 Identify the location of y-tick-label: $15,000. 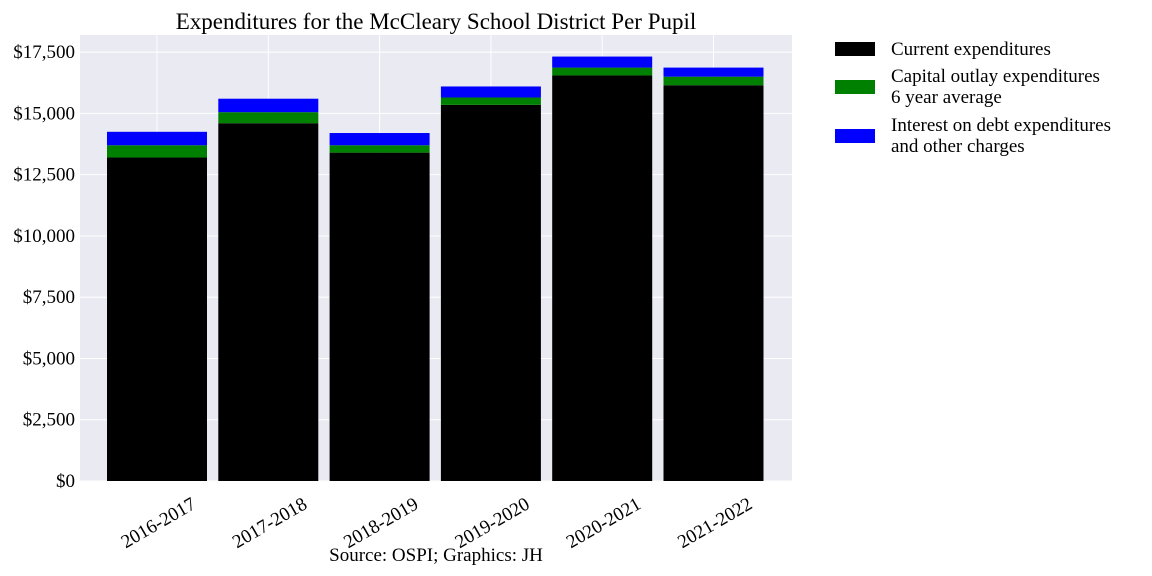
(44, 113).